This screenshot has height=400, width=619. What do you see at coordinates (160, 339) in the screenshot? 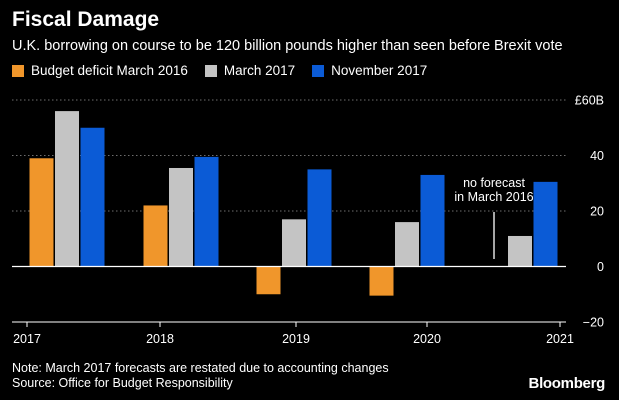
I see `x-tick-label-2018: 2018` at bounding box center [160, 339].